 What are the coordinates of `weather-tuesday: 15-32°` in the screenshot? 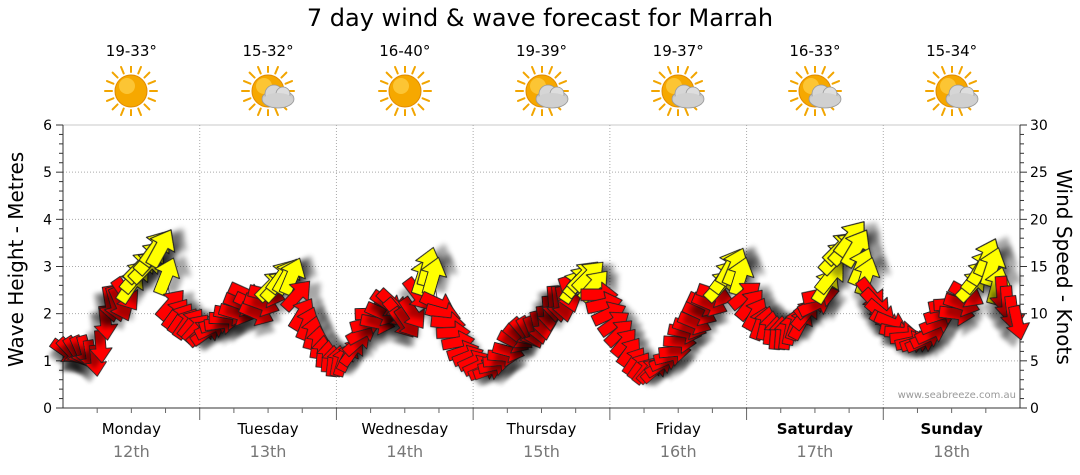 It's located at (268, 79).